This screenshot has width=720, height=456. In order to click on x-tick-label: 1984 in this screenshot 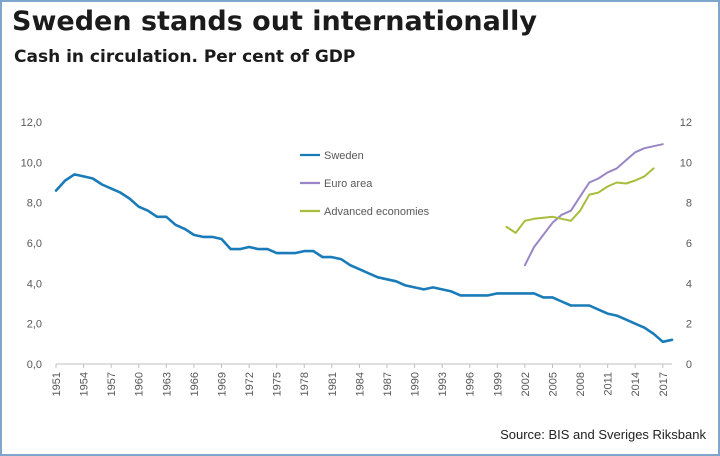, I will do `click(360, 384)`.